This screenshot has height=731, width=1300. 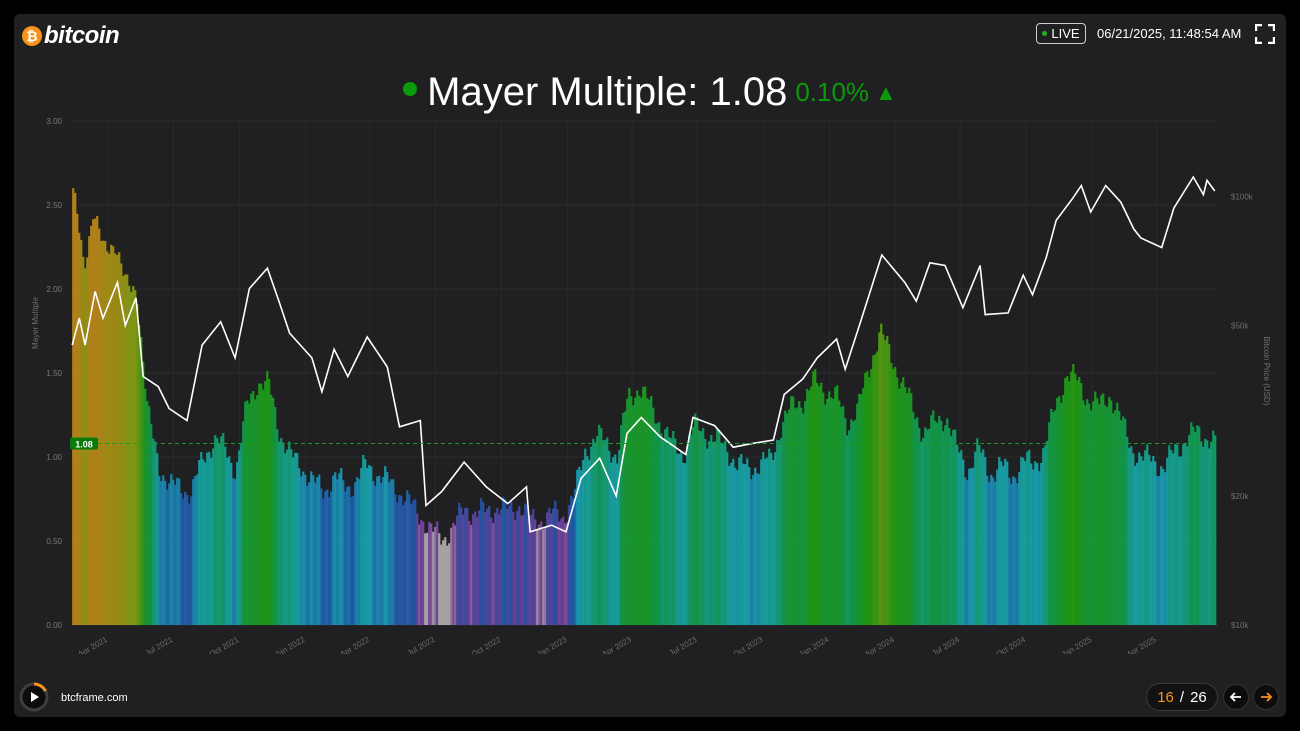 I want to click on fullscreen-icon, so click(x=1265, y=34).